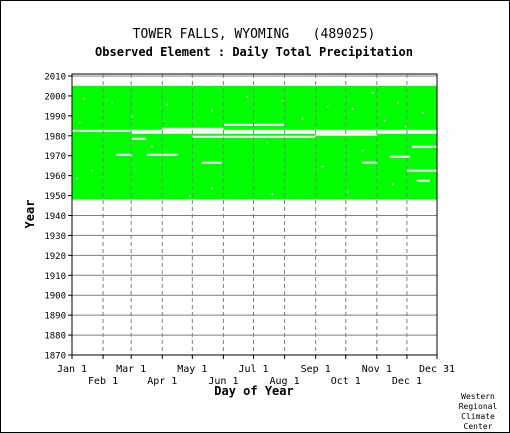 The width and height of the screenshot is (510, 433). I want to click on credit-block: Western Regional Climate Center, so click(478, 411).